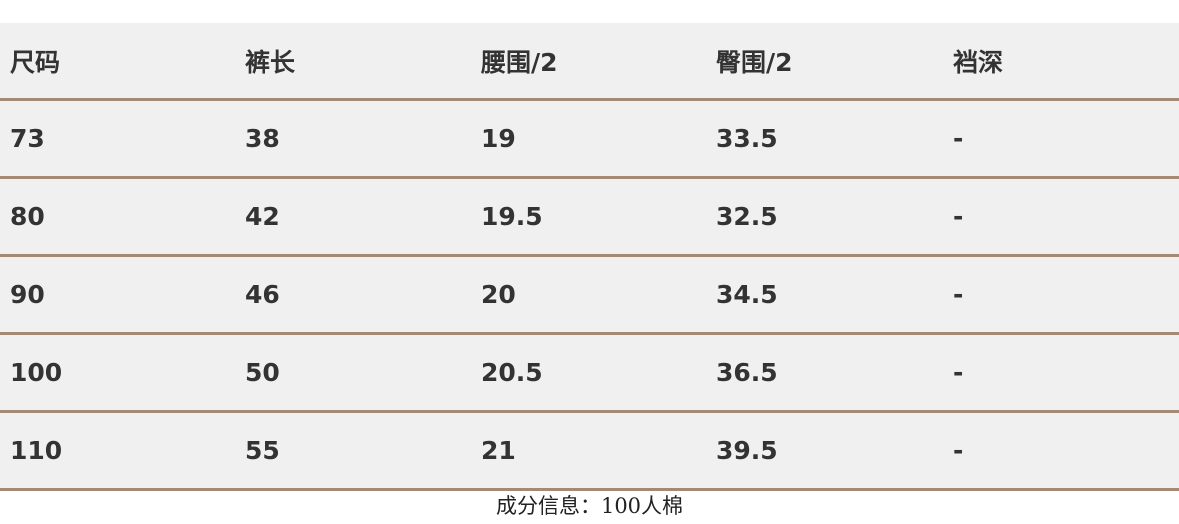  Describe the element at coordinates (754, 62) in the screenshot. I see `header-cell: 臀围/2` at that location.